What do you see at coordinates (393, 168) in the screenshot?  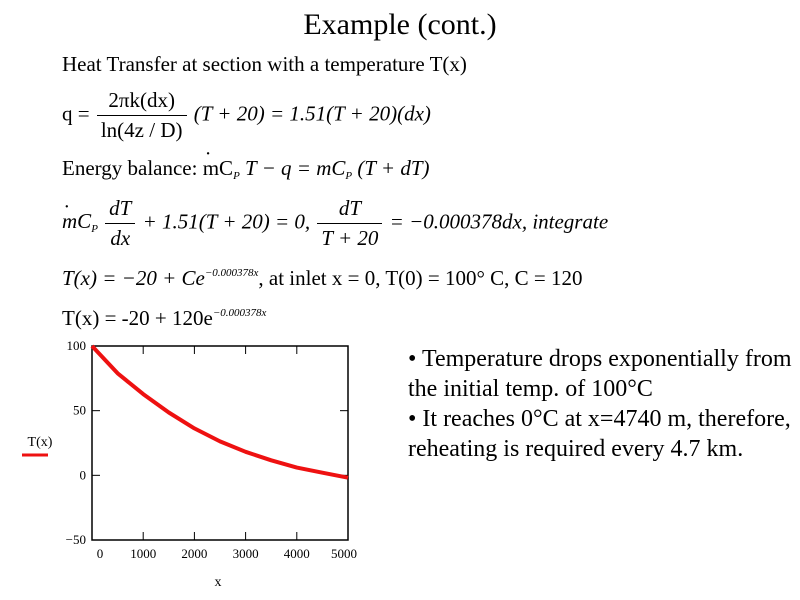 I see `energy-rest2: (T + dT)` at bounding box center [393, 168].